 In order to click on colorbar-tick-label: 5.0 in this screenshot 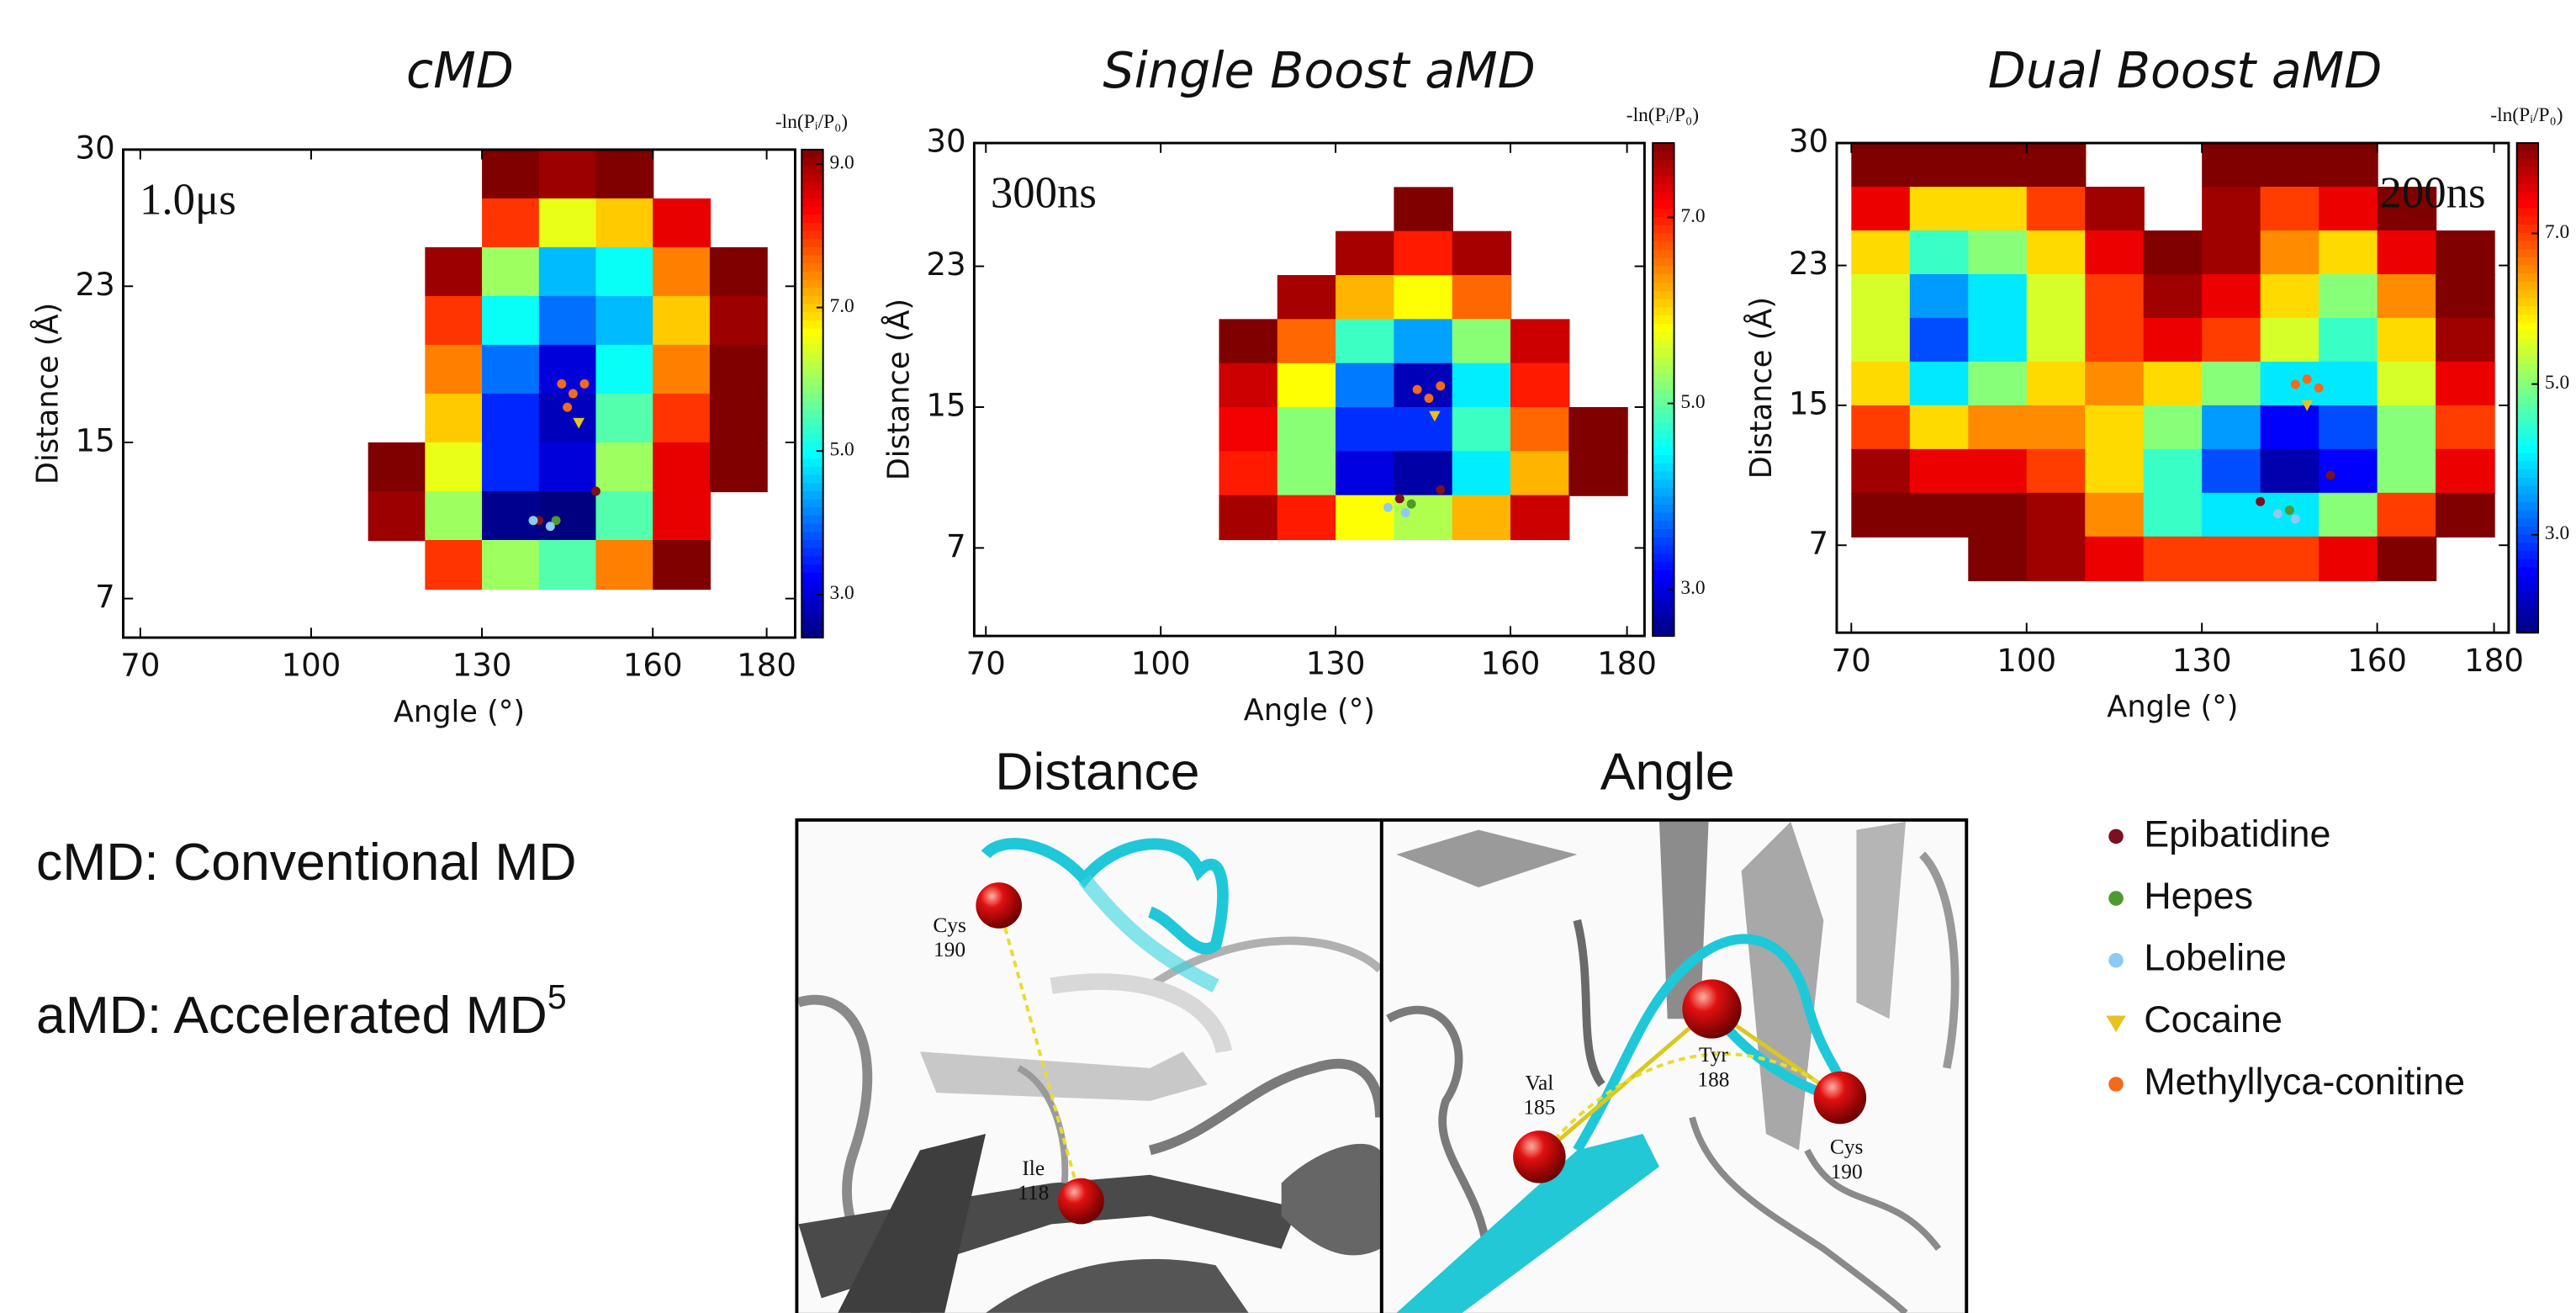, I will do `click(841, 450)`.